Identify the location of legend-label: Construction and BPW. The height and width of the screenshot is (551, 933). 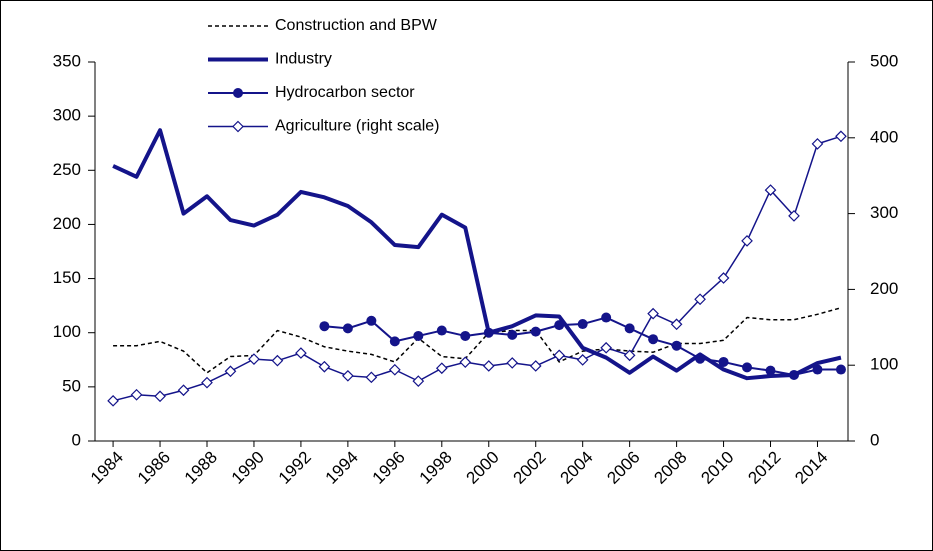
(356, 25).